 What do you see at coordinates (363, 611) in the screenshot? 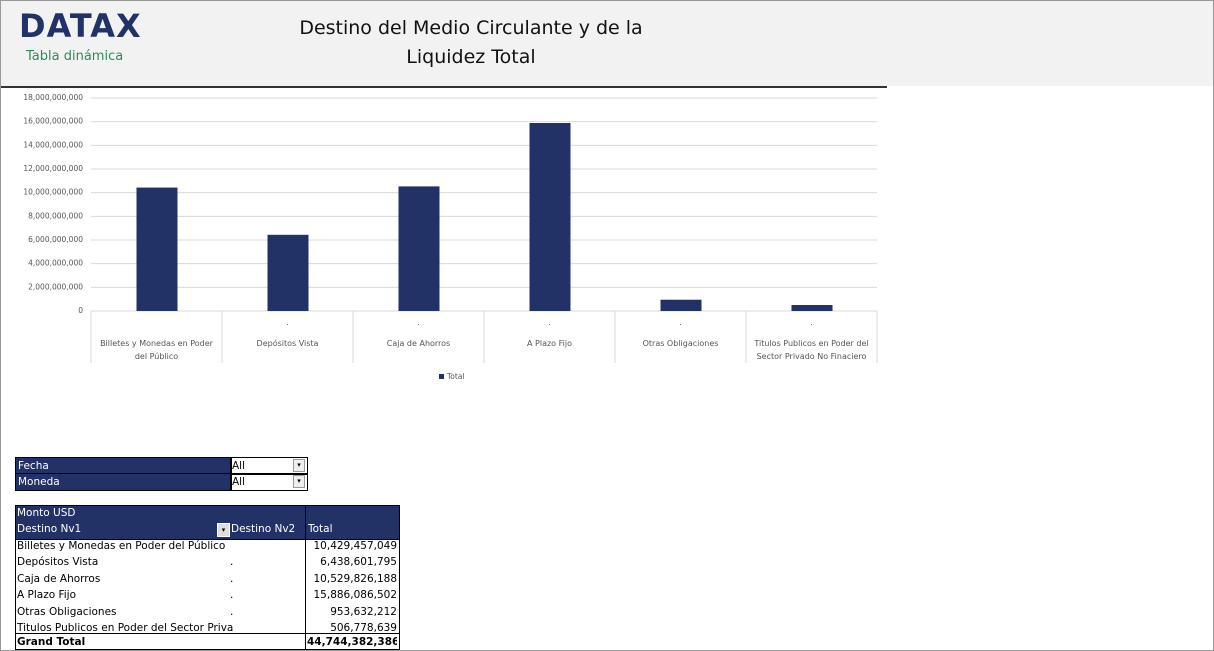
I see `row-value: 953,632,212` at bounding box center [363, 611].